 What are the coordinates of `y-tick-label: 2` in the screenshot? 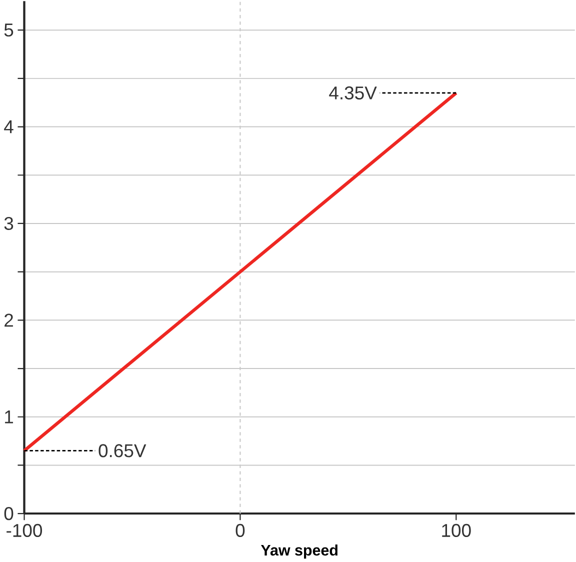 It's located at (8, 320).